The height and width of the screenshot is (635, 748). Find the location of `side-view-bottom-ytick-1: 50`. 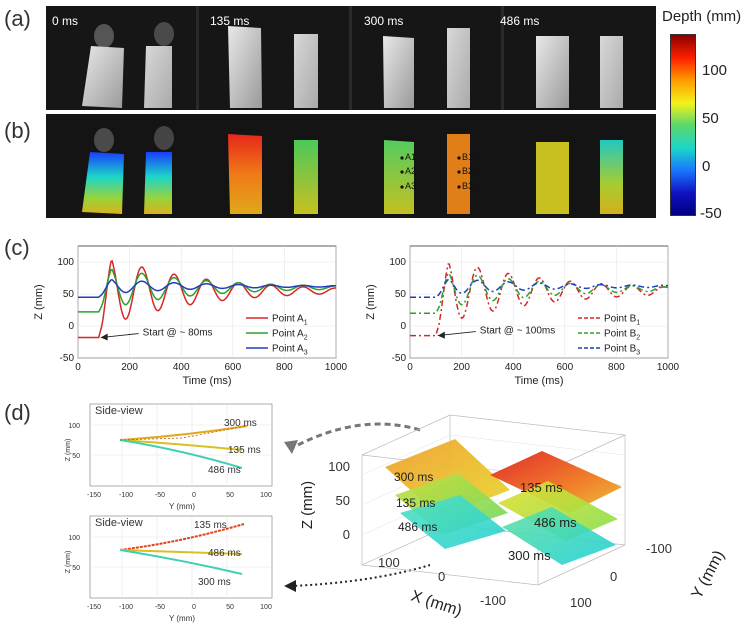

side-view-bottom-ytick-1: 50 is located at coordinates (76, 568).